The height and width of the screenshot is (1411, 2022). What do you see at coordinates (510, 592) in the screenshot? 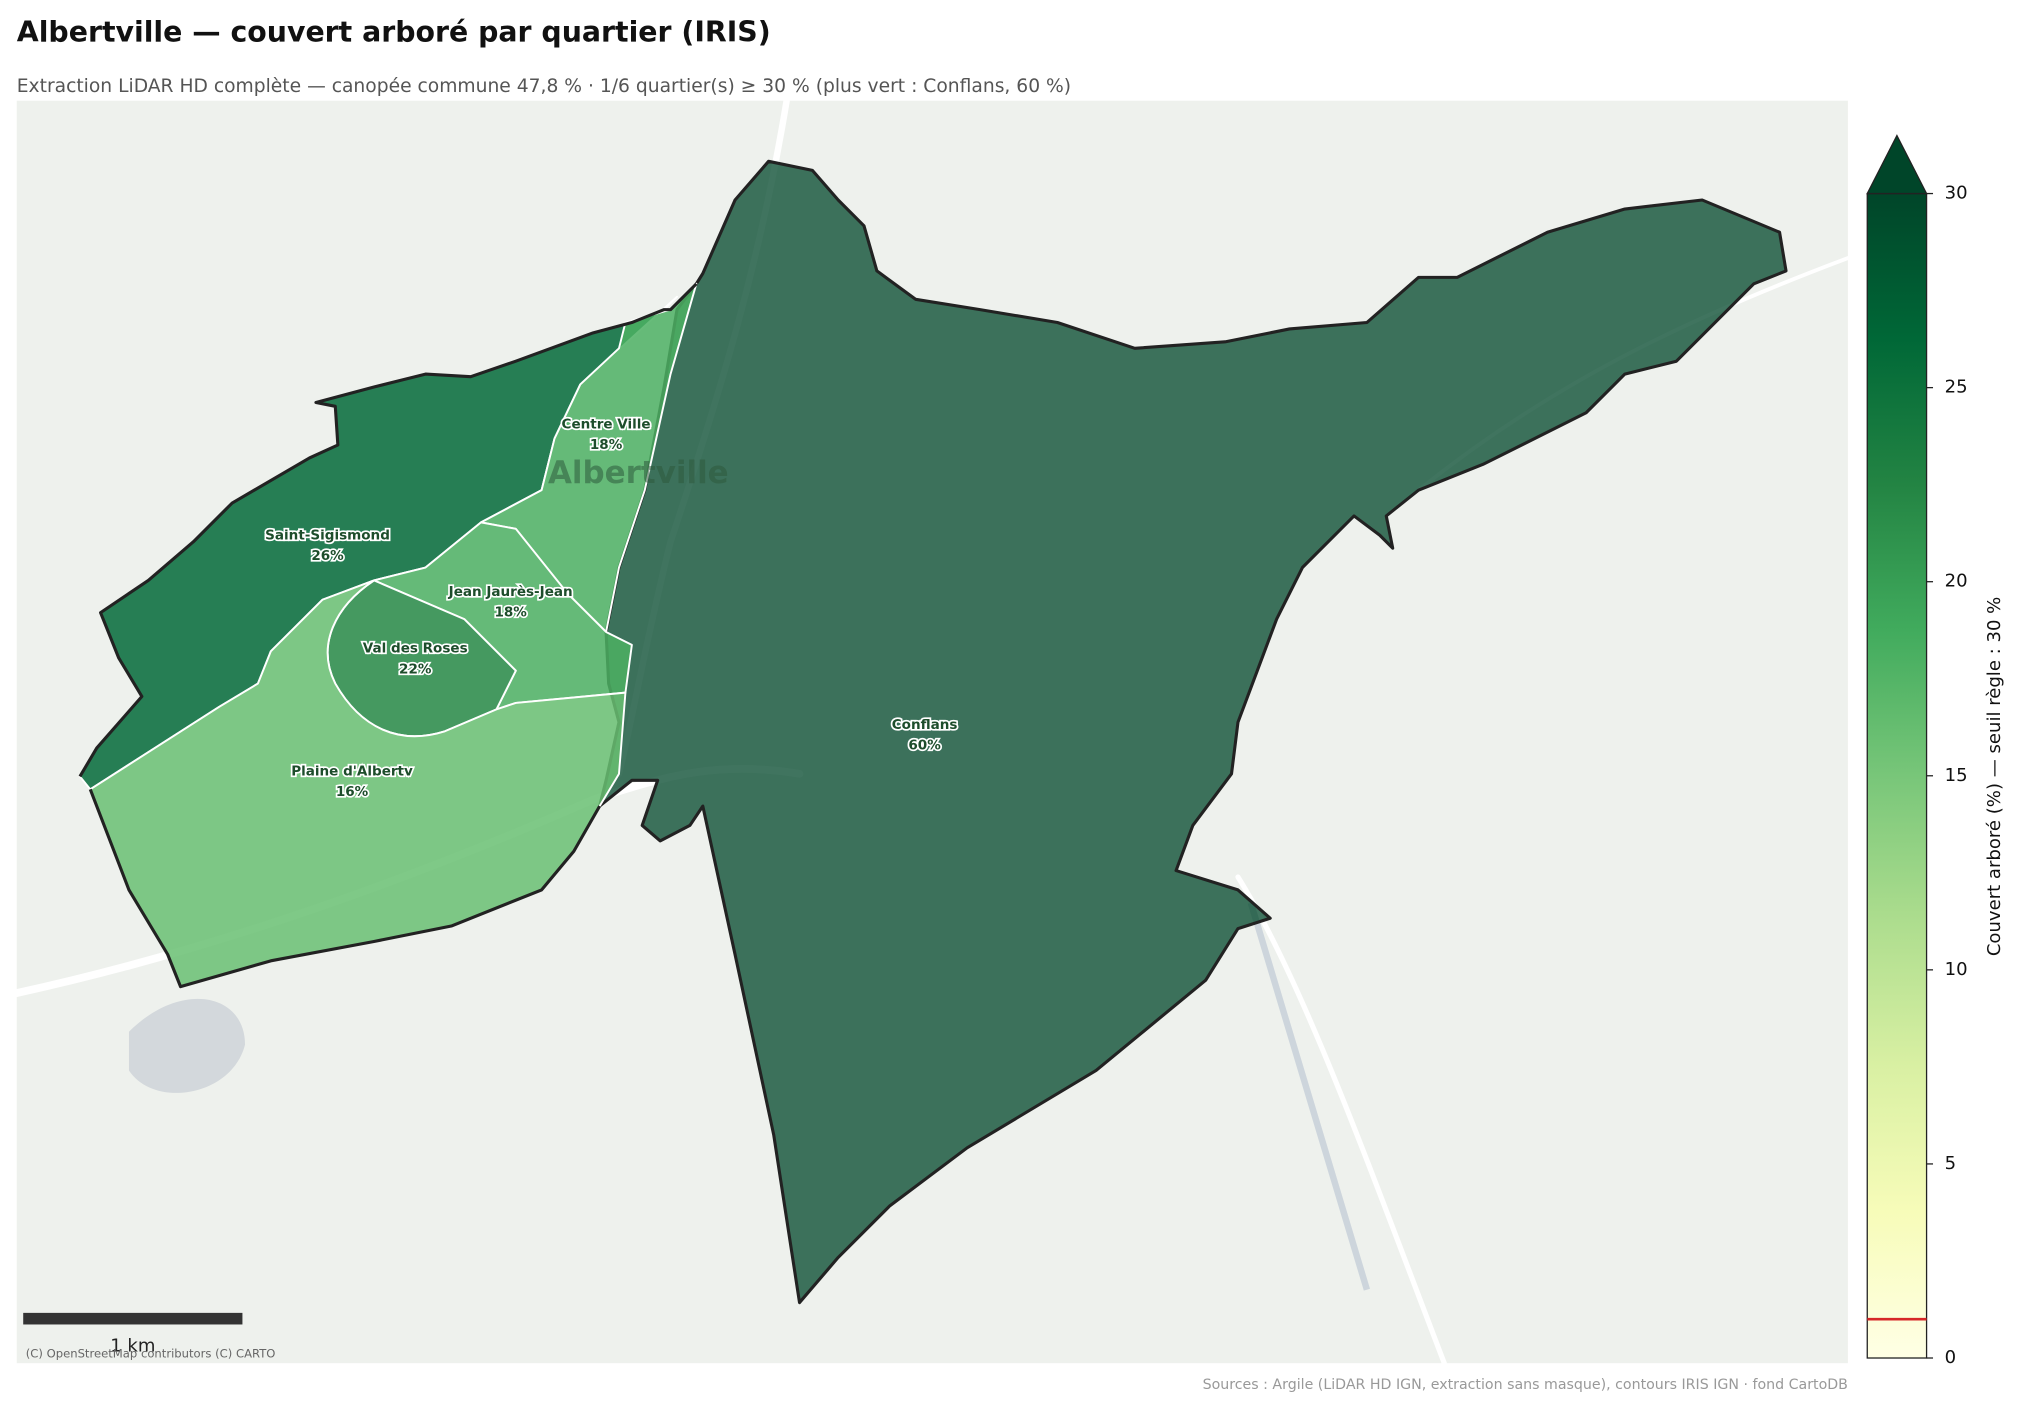
I see `district-name: Jean Jaurès-Jean` at bounding box center [510, 592].